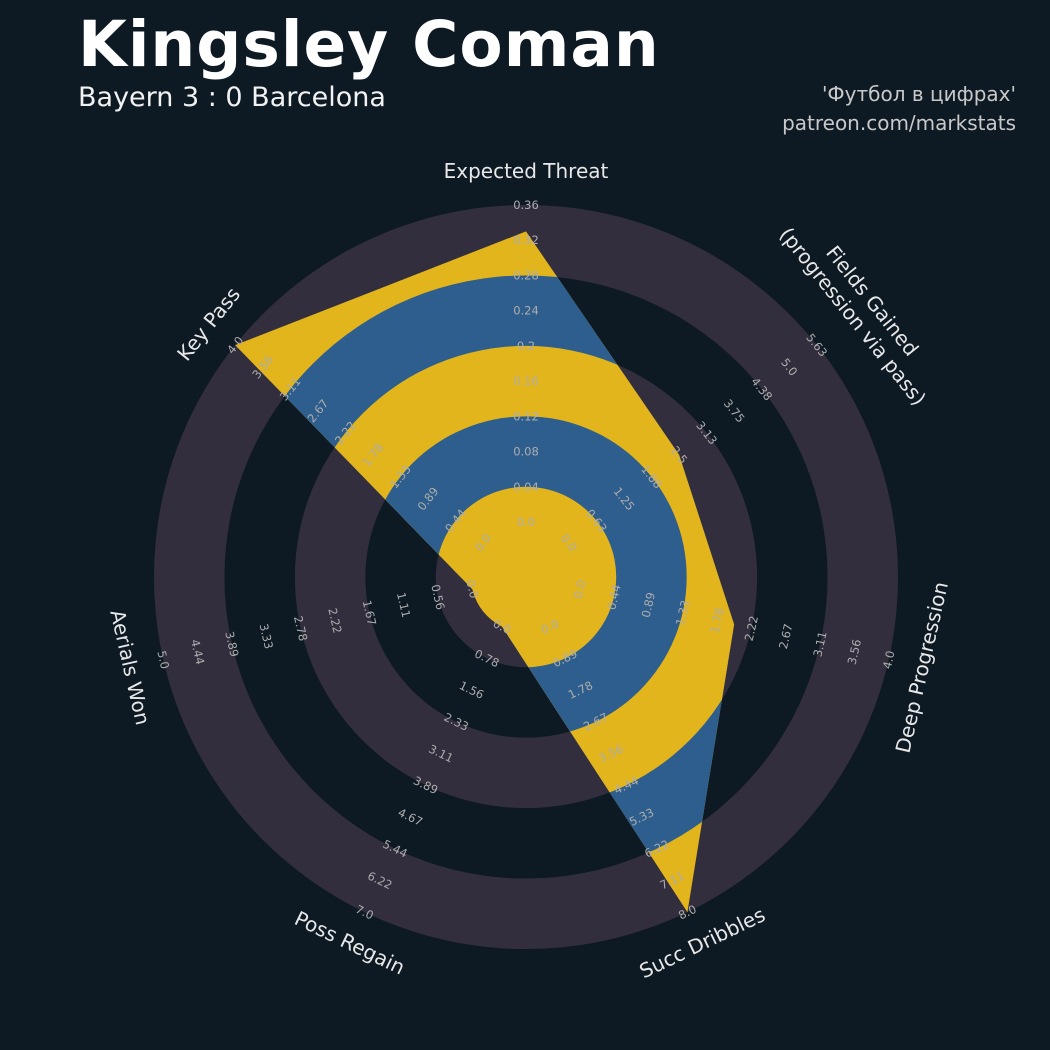  Describe the element at coordinates (889, 659) in the screenshot. I see `tick-label: 4.0` at that location.